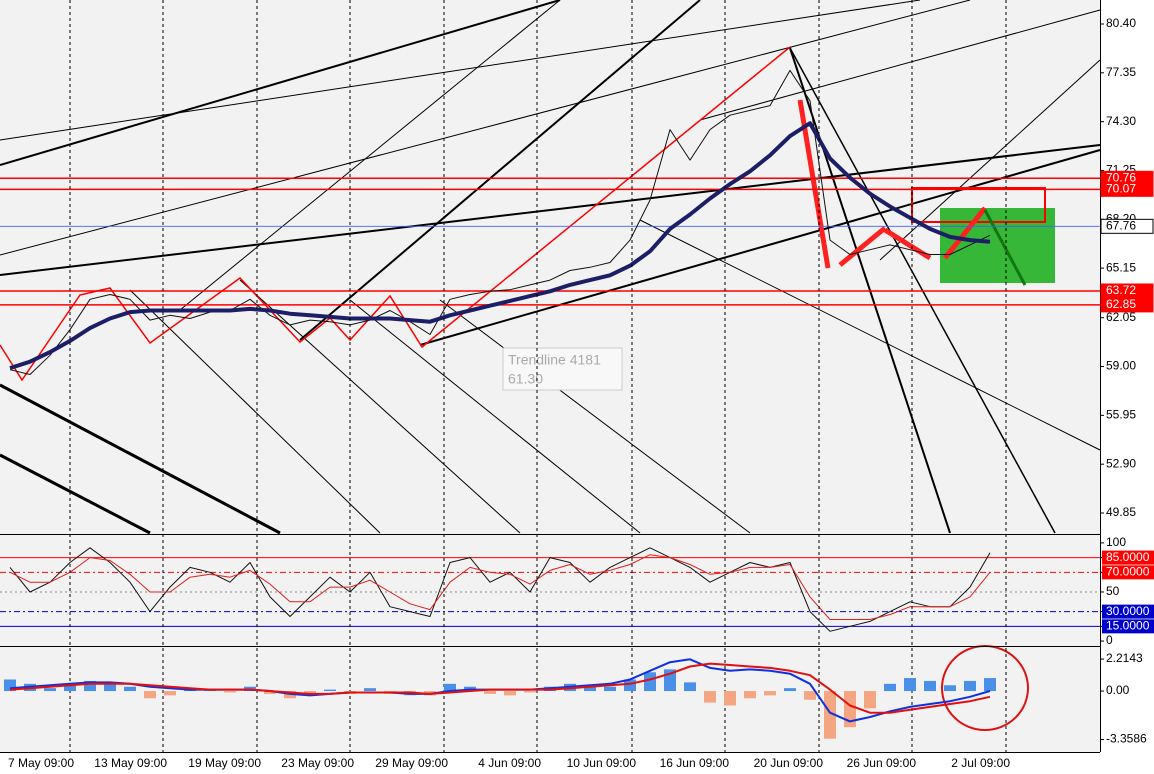 The width and height of the screenshot is (1154, 774). Describe the element at coordinates (411, 763) in the screenshot. I see `x-tick-label: 29 May 09:00` at that location.